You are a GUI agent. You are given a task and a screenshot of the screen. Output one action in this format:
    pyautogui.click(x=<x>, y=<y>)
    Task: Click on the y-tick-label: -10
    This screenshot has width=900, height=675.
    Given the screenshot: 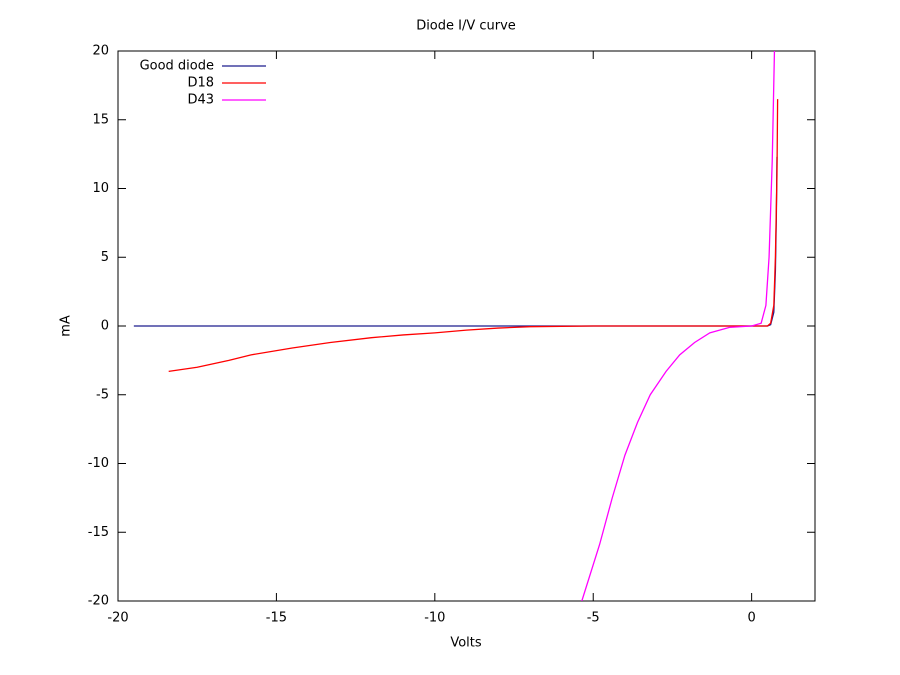 What is the action you would take?
    pyautogui.click(x=98, y=463)
    